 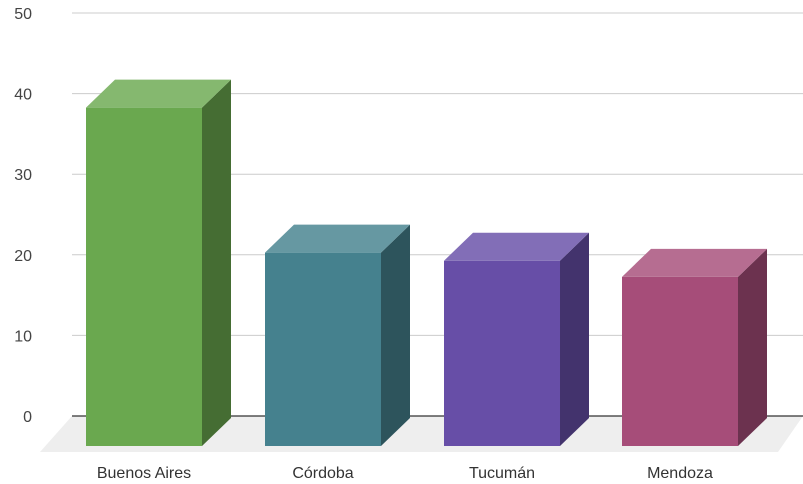 What do you see at coordinates (421, 434) in the screenshot?
I see `chart-floor` at bounding box center [421, 434].